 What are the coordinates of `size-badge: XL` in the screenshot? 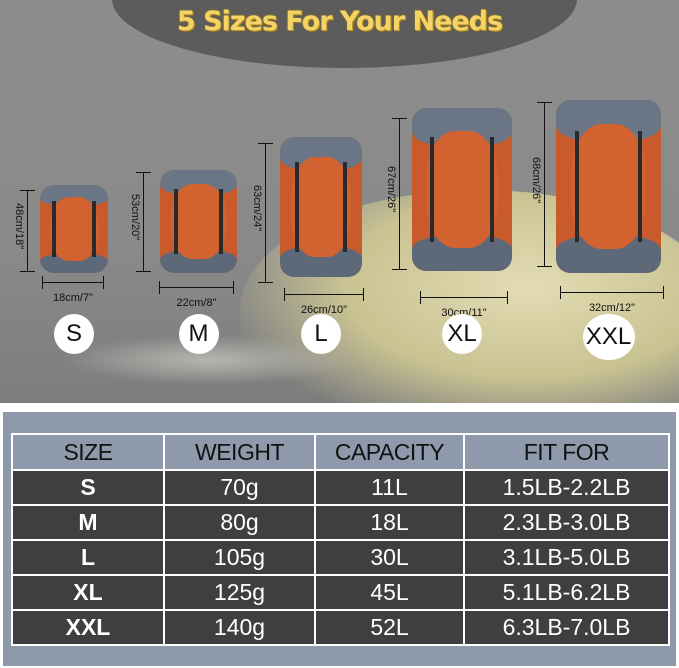 It's located at (462, 334).